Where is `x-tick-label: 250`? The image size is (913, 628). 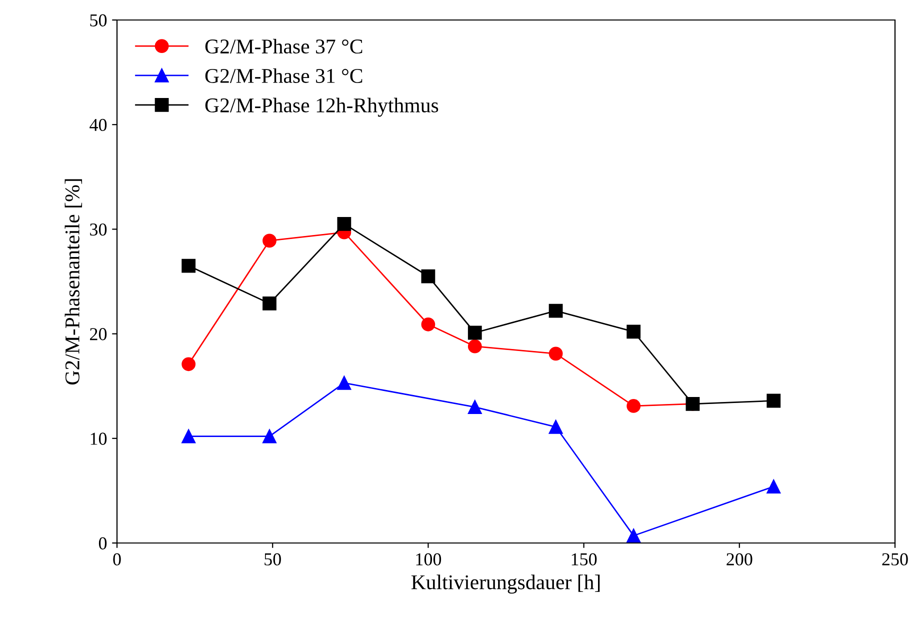 x-tick-label: 250 is located at coordinates (895, 559).